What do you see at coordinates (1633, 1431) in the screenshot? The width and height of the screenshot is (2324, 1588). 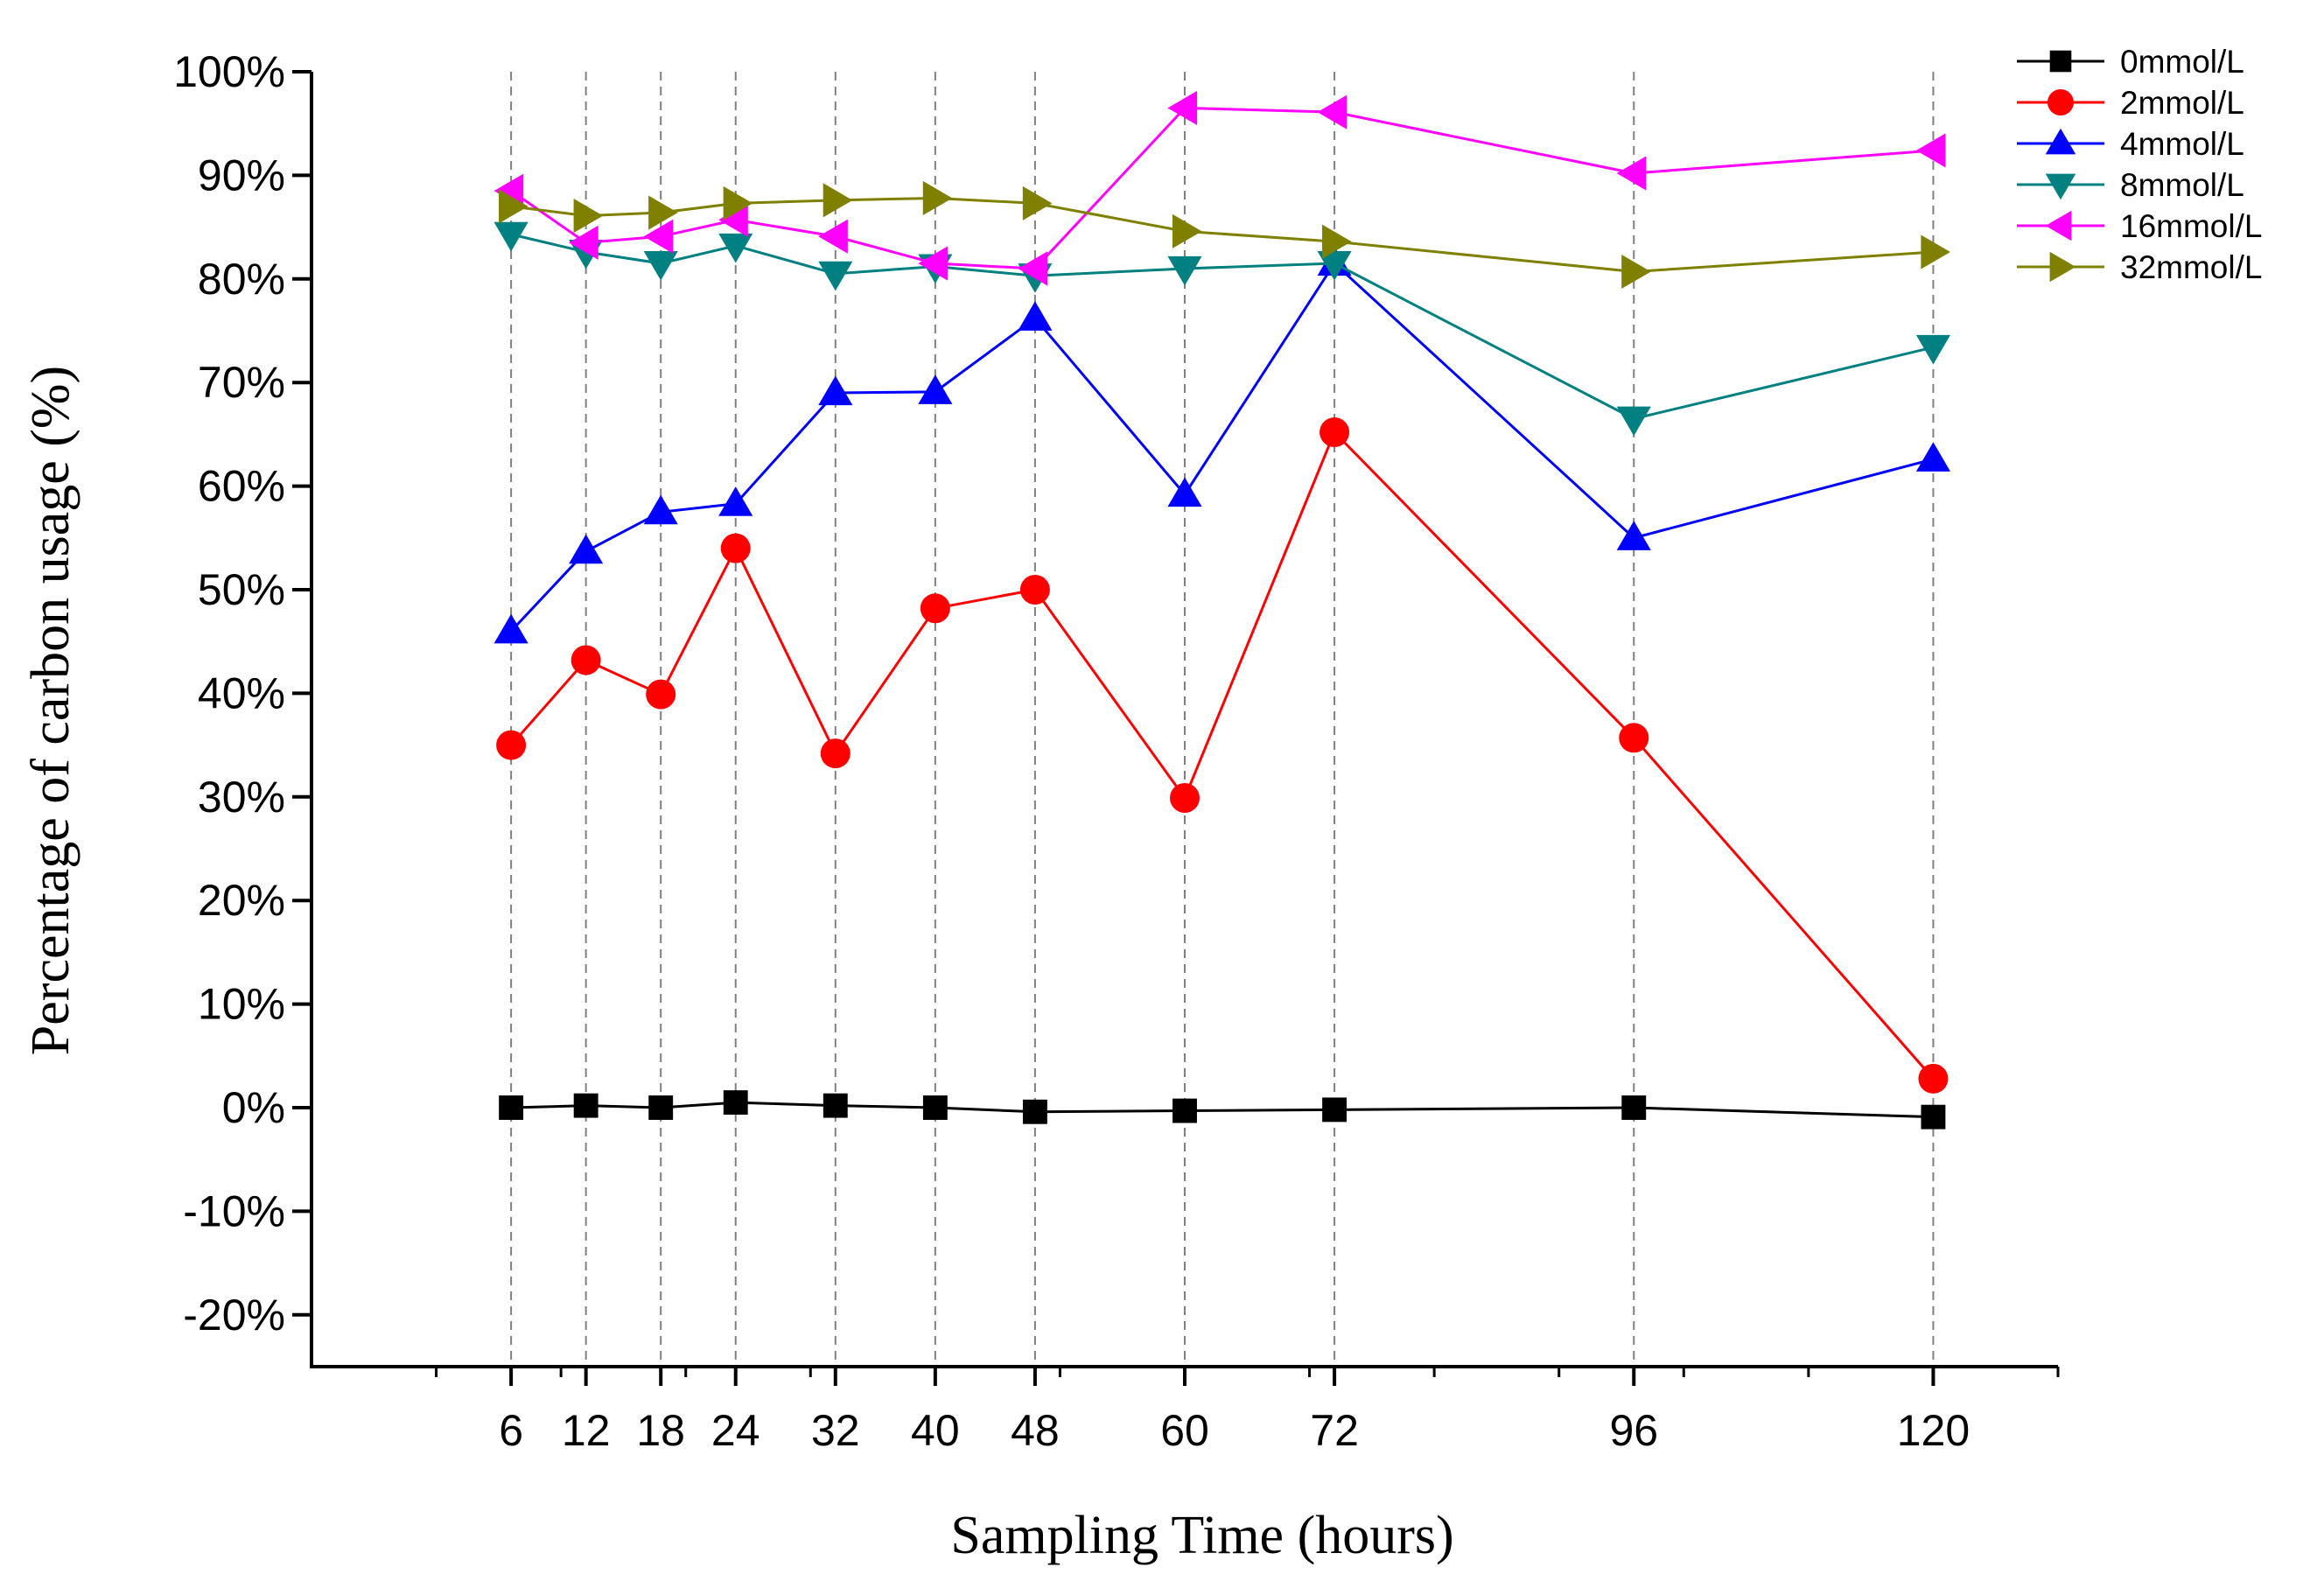 I see `x-tick-label: 96` at bounding box center [1633, 1431].